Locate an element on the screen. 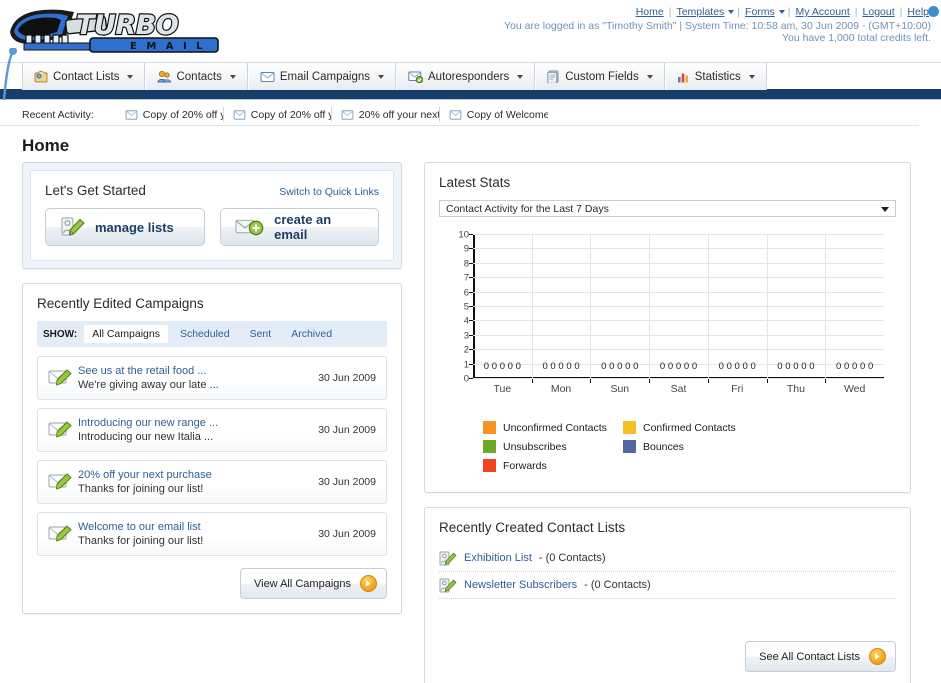 The height and width of the screenshot is (683, 941). header-link-templates: Templates is located at coordinates (700, 12).